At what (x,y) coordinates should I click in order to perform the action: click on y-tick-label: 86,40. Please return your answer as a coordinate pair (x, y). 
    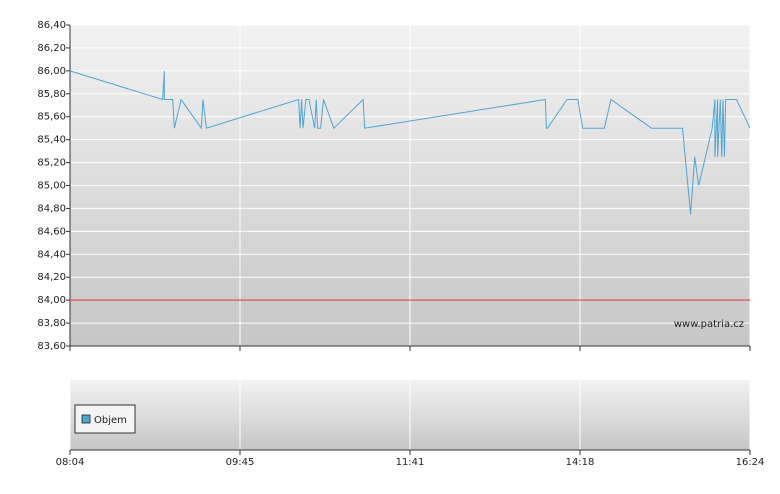
    Looking at the image, I should click on (51, 25).